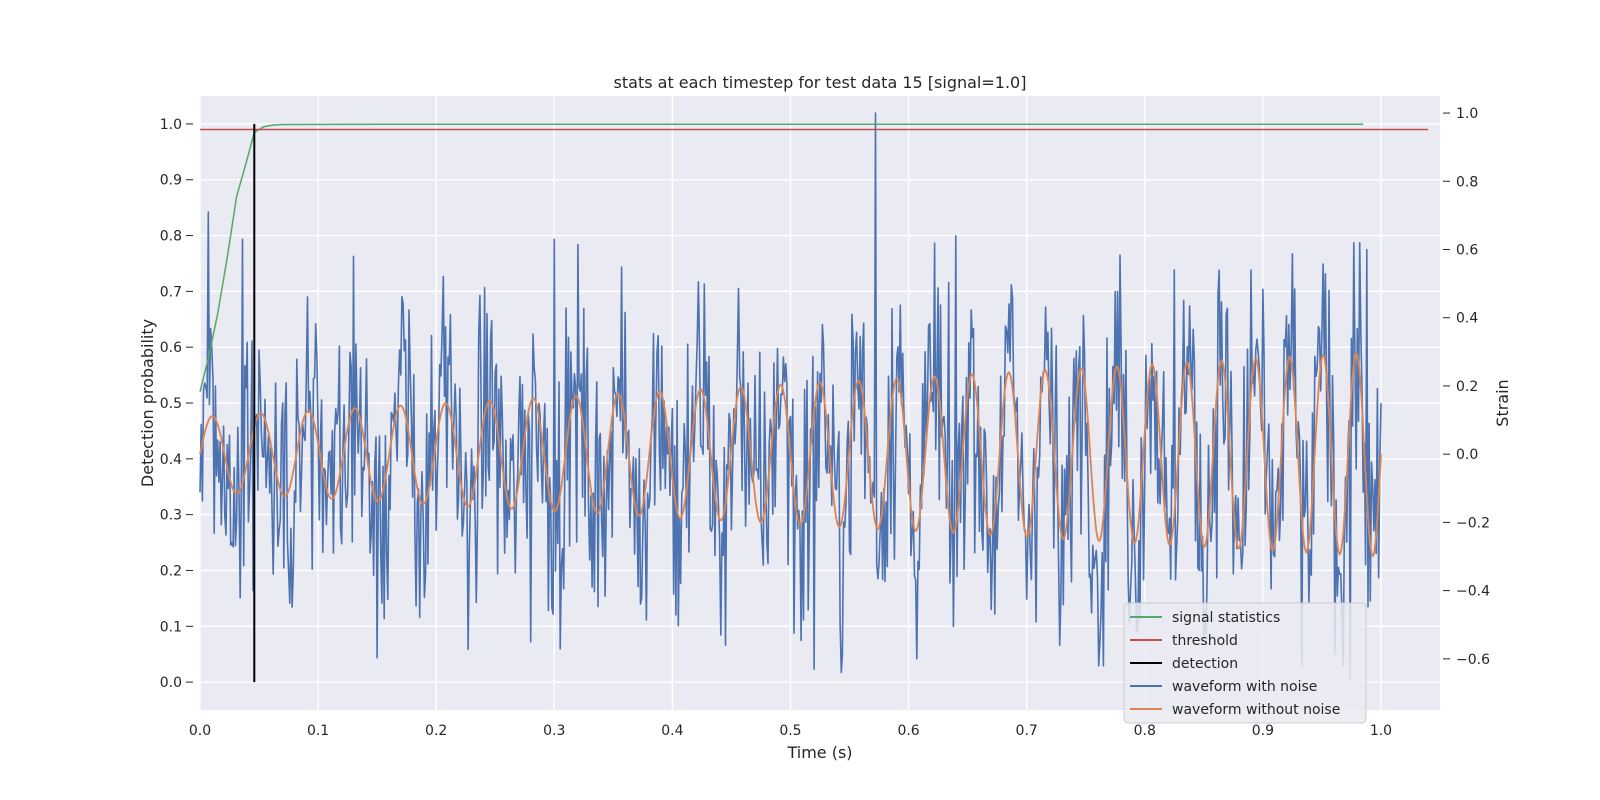 Image resolution: width=1600 pixels, height=800 pixels. What do you see at coordinates (908, 731) in the screenshot?
I see `x-tick-label: 0.6` at bounding box center [908, 731].